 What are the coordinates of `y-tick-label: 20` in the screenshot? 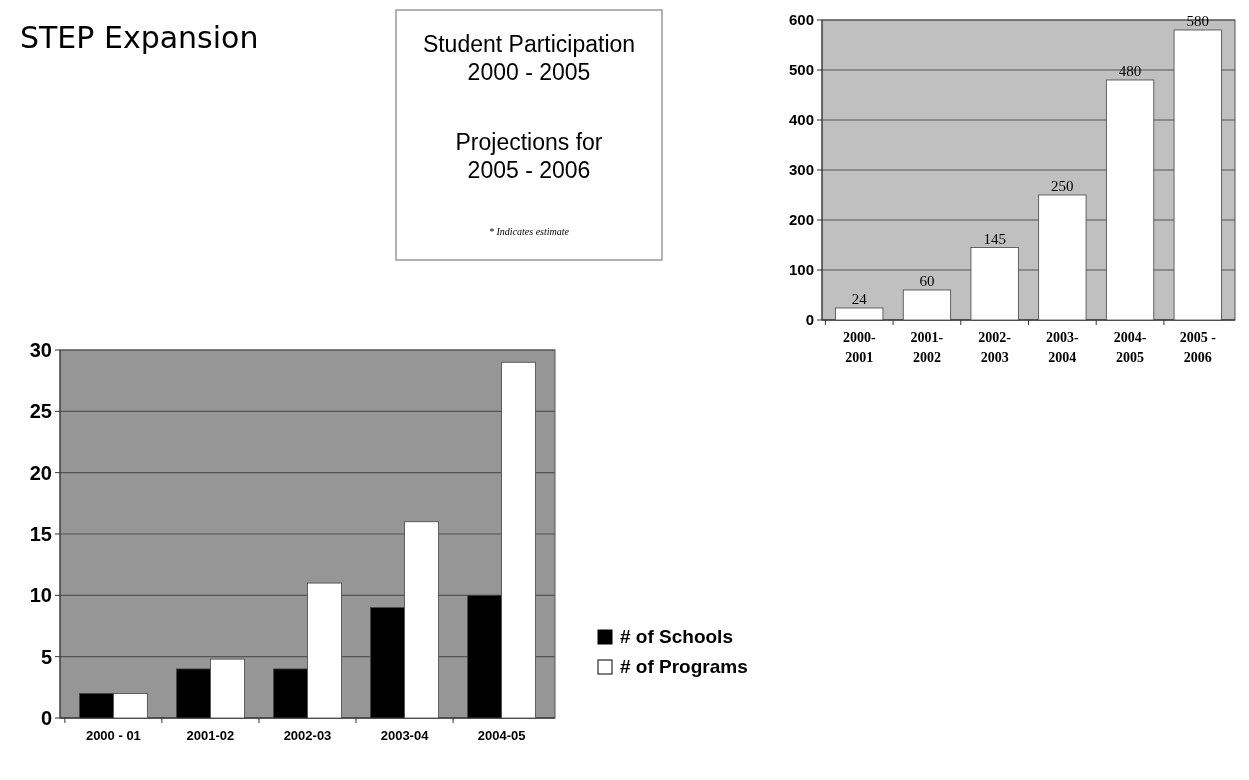 It's located at (40, 472).